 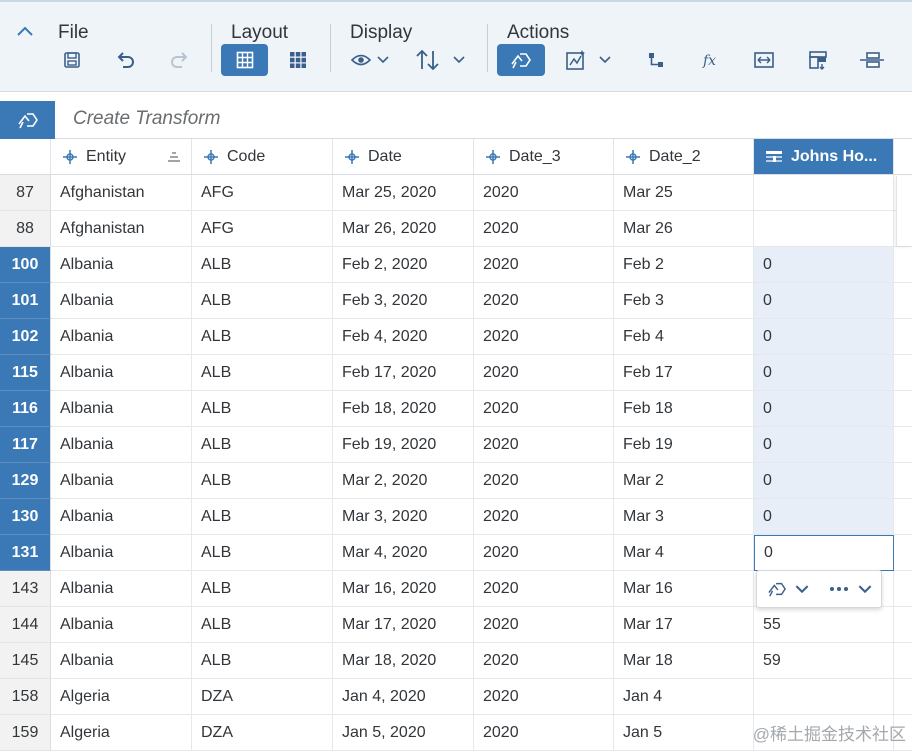 What do you see at coordinates (403, 337) in the screenshot?
I see `table-cell: Feb 4, 2020` at bounding box center [403, 337].